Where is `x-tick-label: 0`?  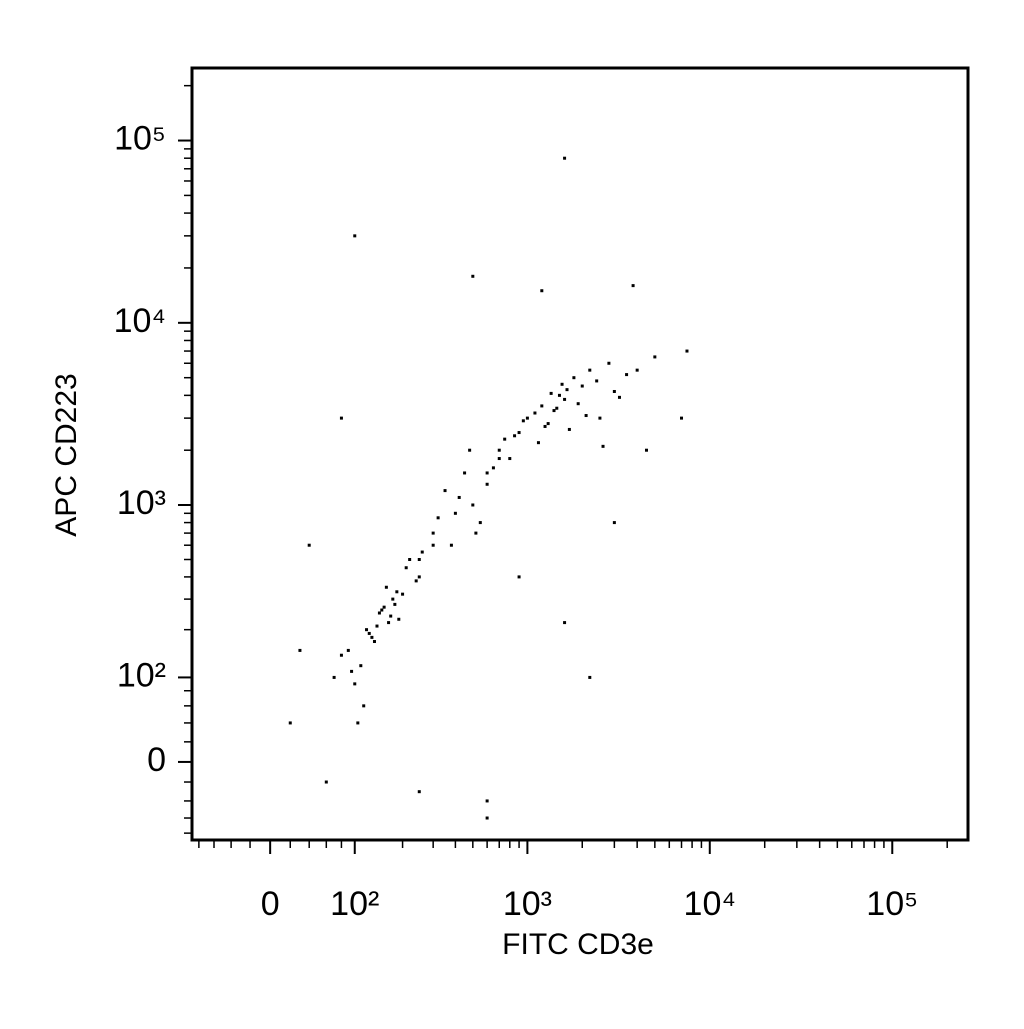
x-tick-label: 0 is located at coordinates (270, 904).